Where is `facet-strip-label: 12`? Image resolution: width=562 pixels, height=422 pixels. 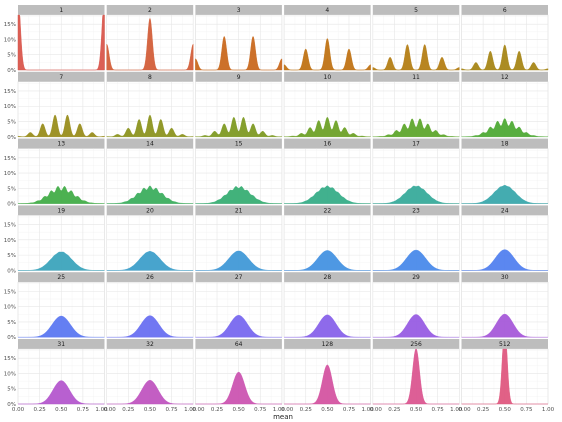
facet-strip-label: 12 is located at coordinates (505, 77).